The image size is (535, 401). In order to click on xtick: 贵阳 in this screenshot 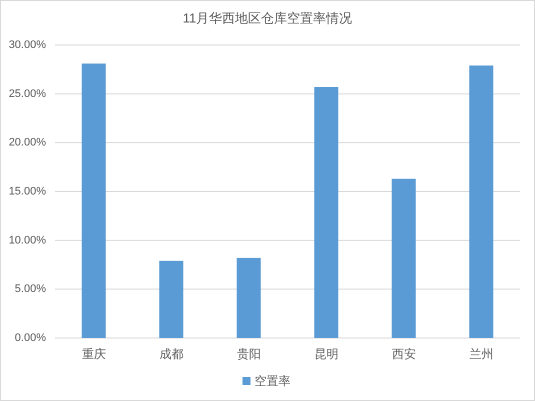, I will do `click(248, 354)`.